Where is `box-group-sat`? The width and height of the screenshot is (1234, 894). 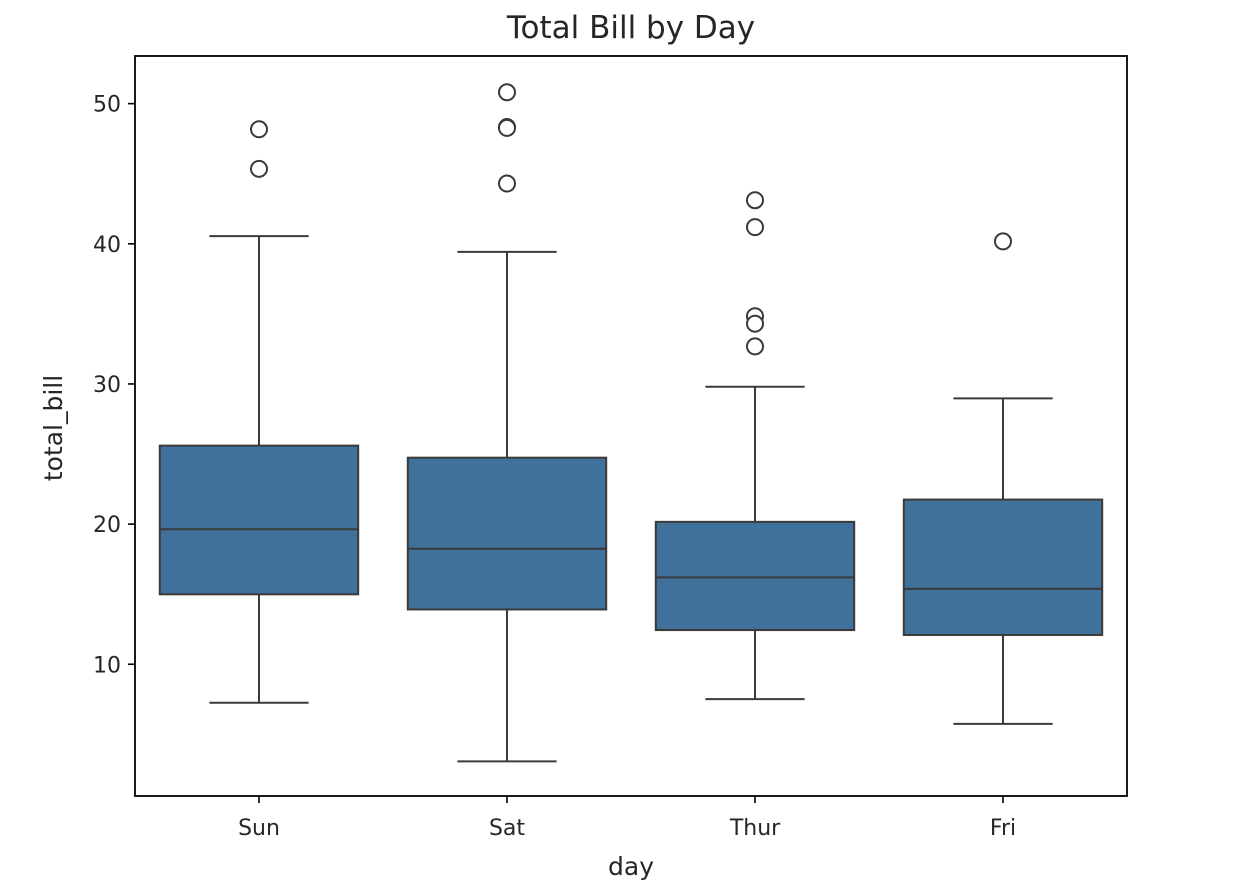 box-group-sat is located at coordinates (507, 423).